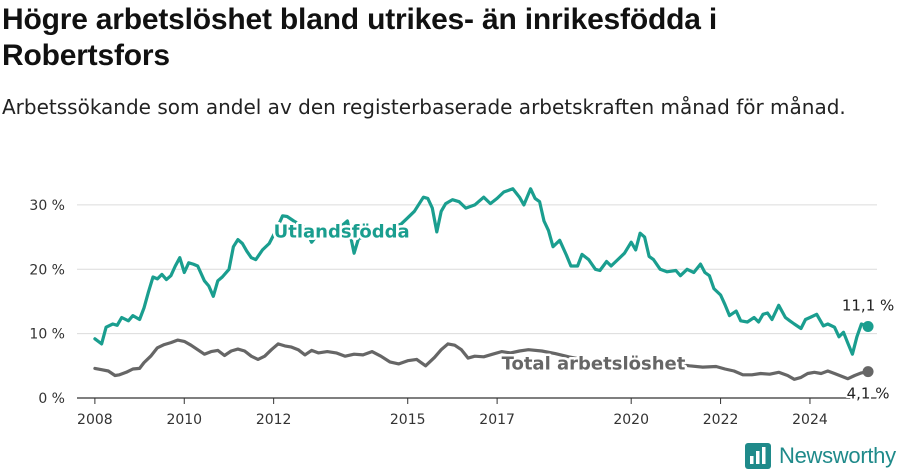 This screenshot has width=900, height=474. Describe the element at coordinates (274, 420) in the screenshot. I see `x-tick-label: 2012` at that location.